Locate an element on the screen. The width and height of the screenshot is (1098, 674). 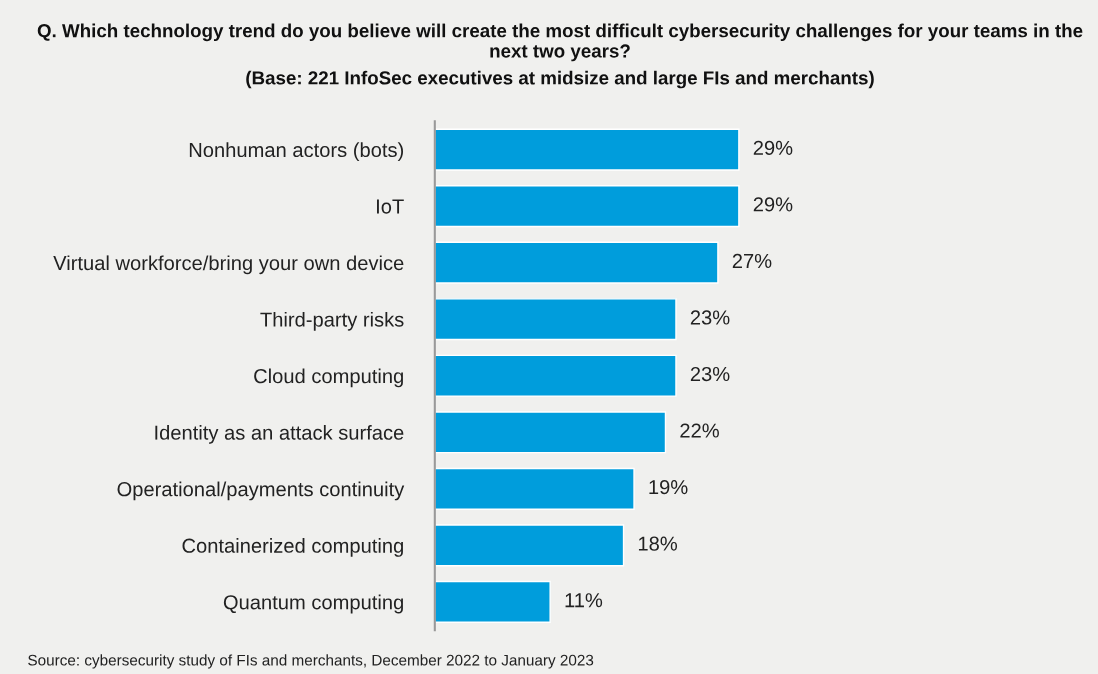
data-label: 11% is located at coordinates (584, 600).